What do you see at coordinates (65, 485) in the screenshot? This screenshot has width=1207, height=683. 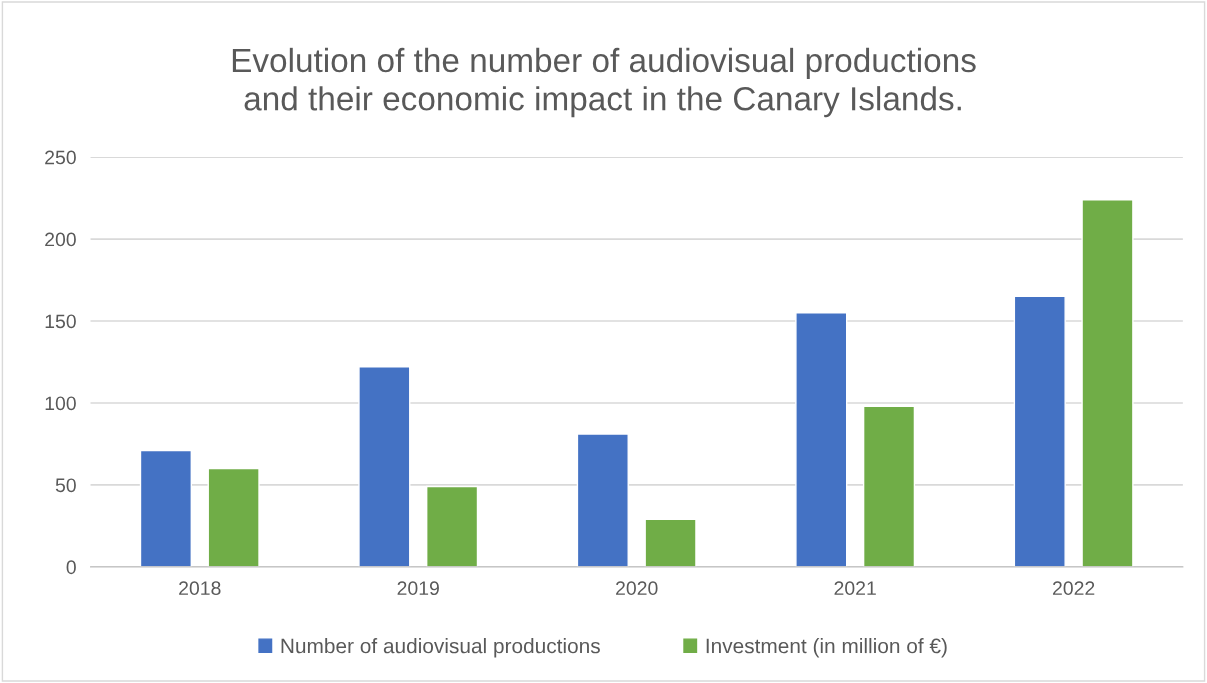 I see `y-tick-label: 50` at bounding box center [65, 485].